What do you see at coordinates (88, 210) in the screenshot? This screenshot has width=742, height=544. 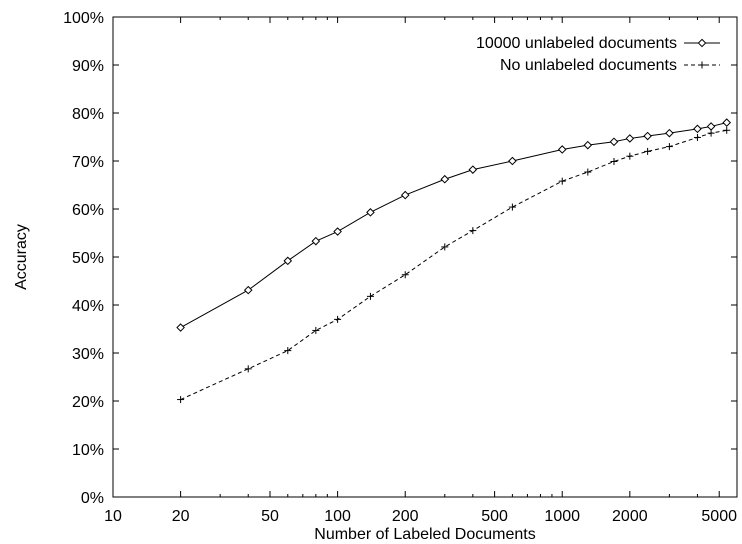 I see `y-tick-label: 60%` at bounding box center [88, 210].